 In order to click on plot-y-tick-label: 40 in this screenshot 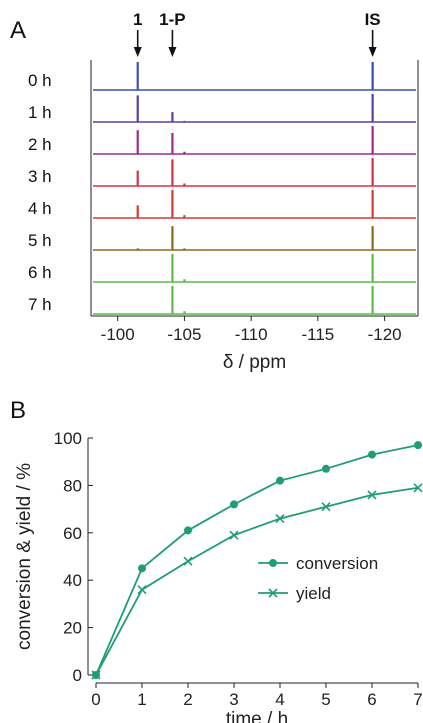, I will do `click(72, 580)`.